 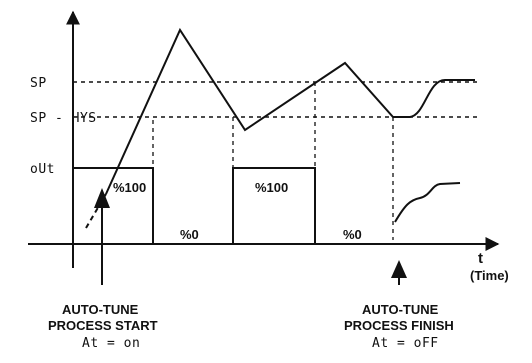 What do you see at coordinates (42, 169) in the screenshot?
I see `out-label: oUt` at bounding box center [42, 169].